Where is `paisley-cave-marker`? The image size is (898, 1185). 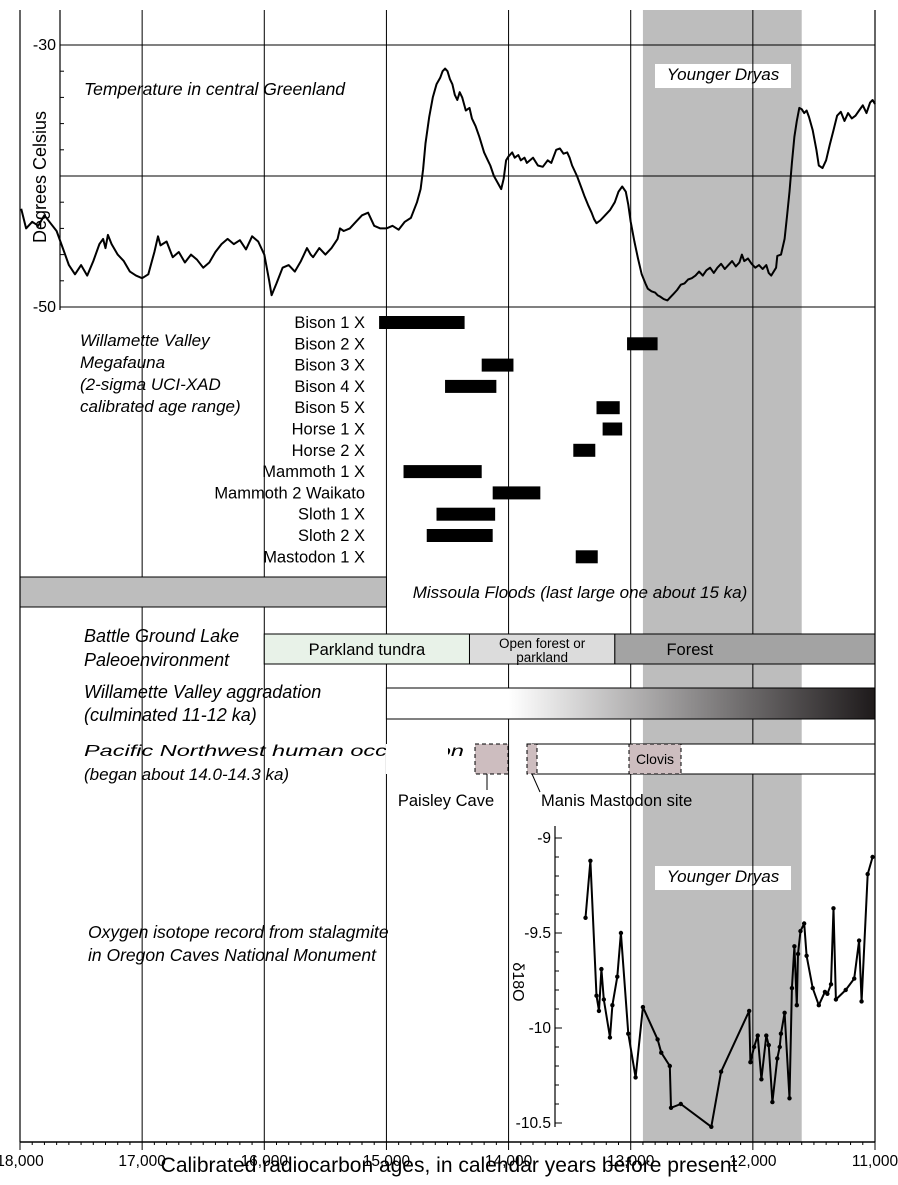 paisley-cave-marker is located at coordinates (491, 759).